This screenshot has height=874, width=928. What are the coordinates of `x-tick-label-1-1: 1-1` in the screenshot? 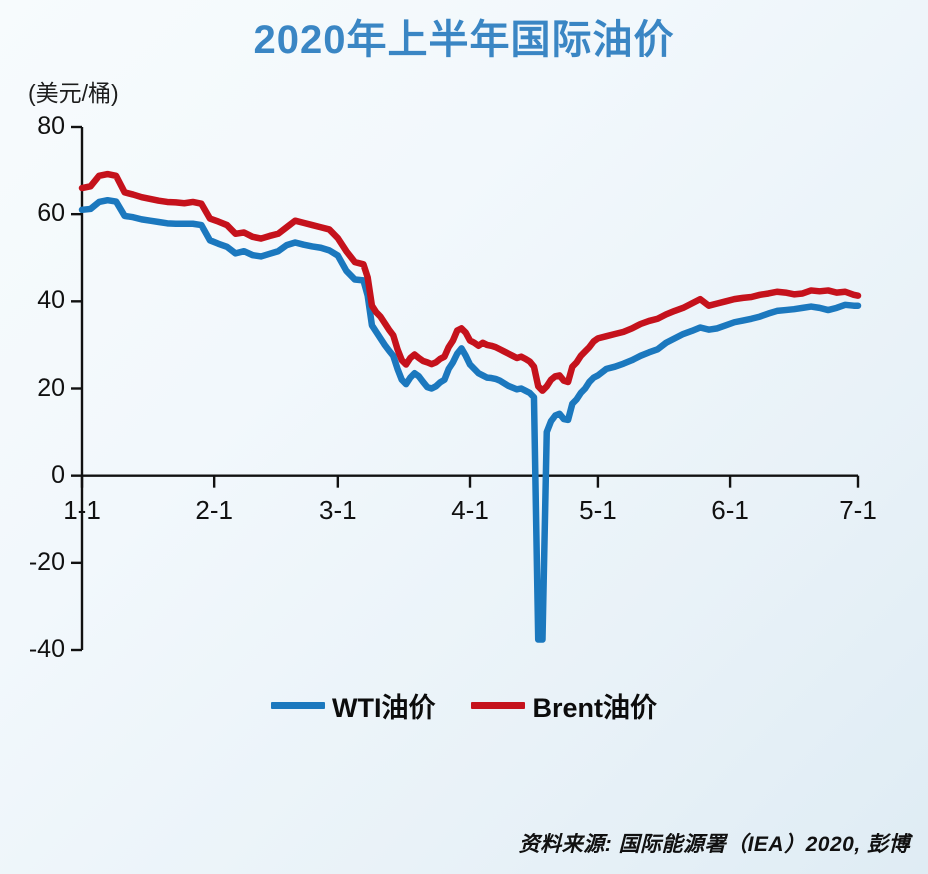 It's located at (82, 509).